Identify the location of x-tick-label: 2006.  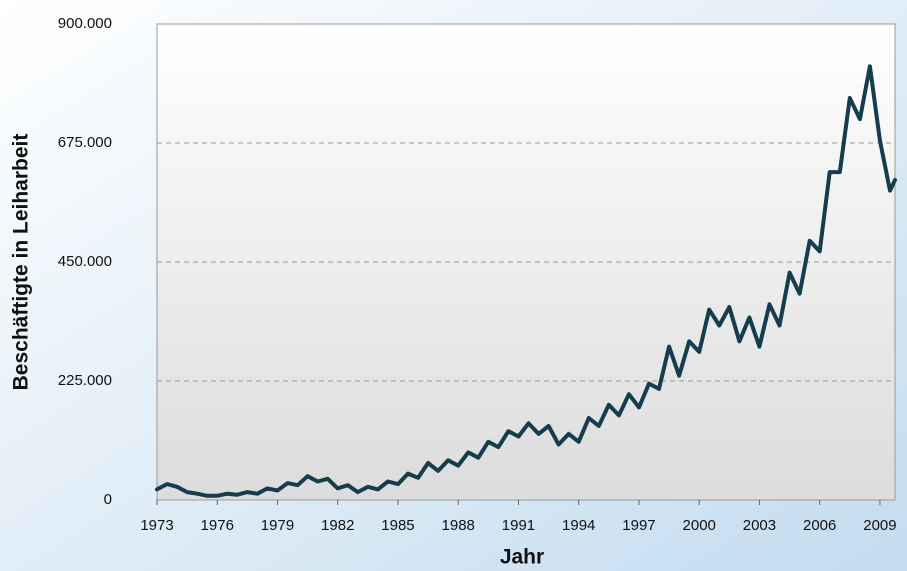
(819, 525).